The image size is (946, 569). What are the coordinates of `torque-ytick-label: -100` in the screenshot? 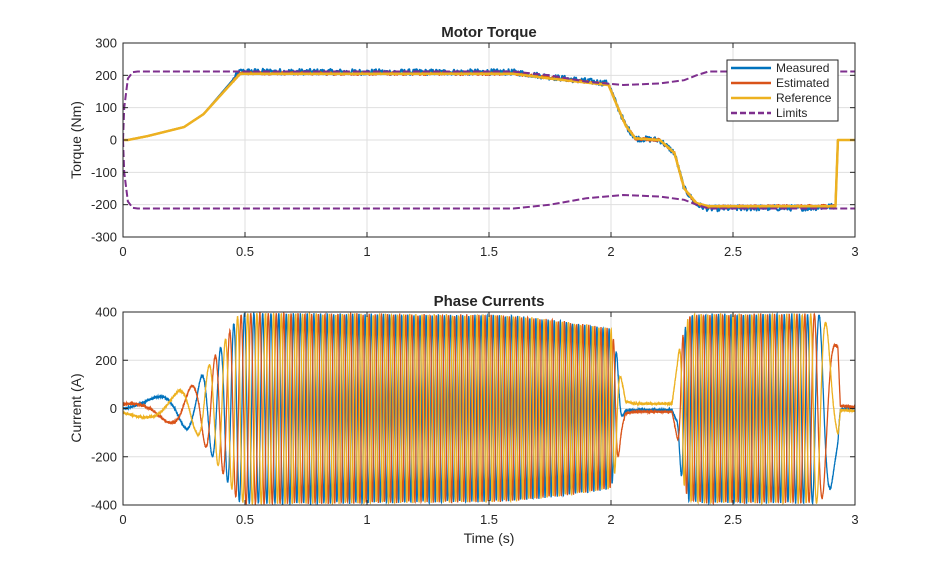 It's located at (104, 172).